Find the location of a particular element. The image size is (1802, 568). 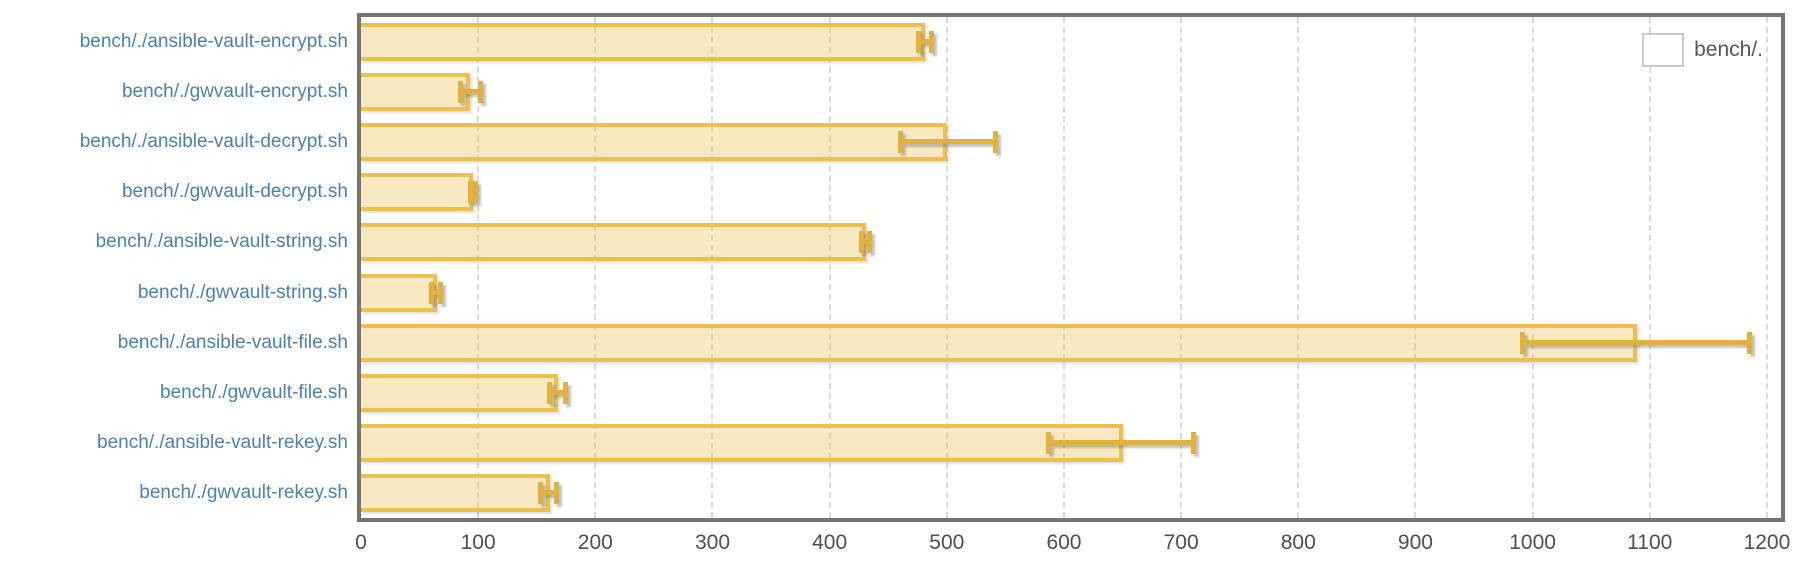

y-axis-label: bench/./gwvault-encrypt.sh is located at coordinates (234, 92).